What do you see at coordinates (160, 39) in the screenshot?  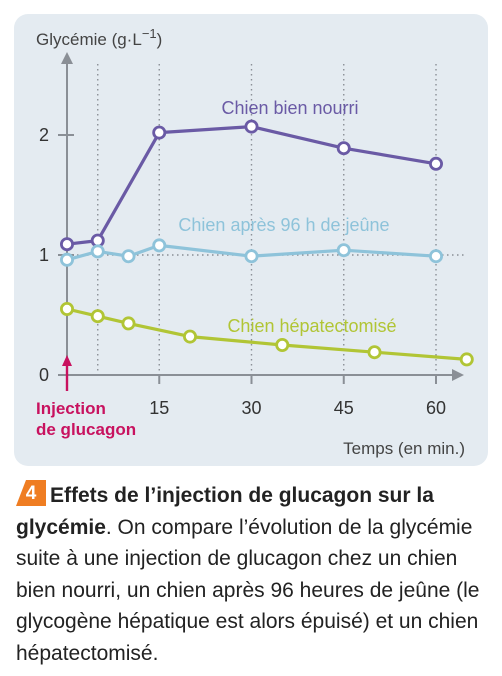 I see `y-axis-title-close: )` at bounding box center [160, 39].